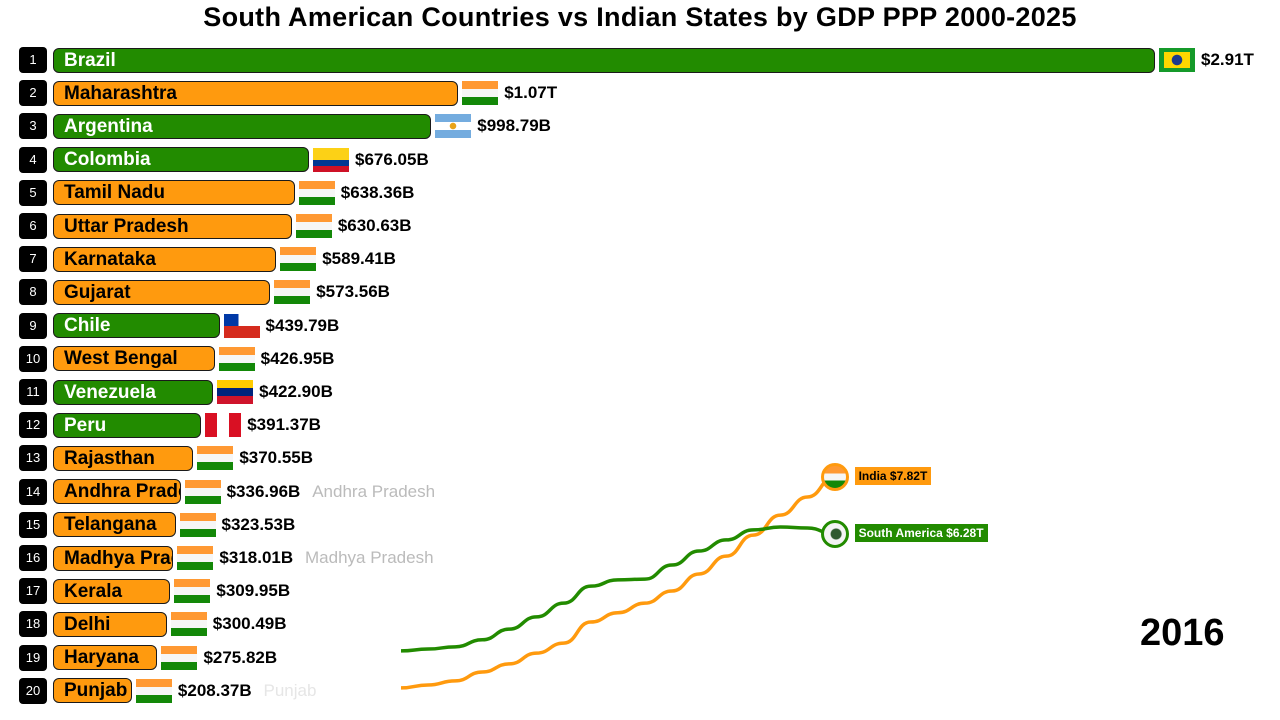 This screenshot has width=1280, height=720. I want to click on rank-badge: 5, so click(33, 192).